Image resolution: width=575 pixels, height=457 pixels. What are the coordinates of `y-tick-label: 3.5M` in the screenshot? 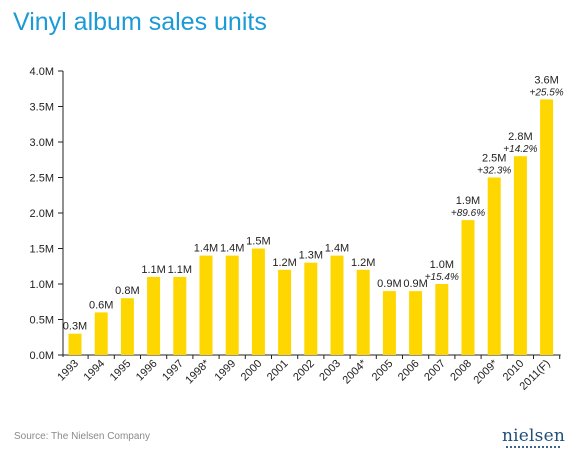 It's located at (42, 108).